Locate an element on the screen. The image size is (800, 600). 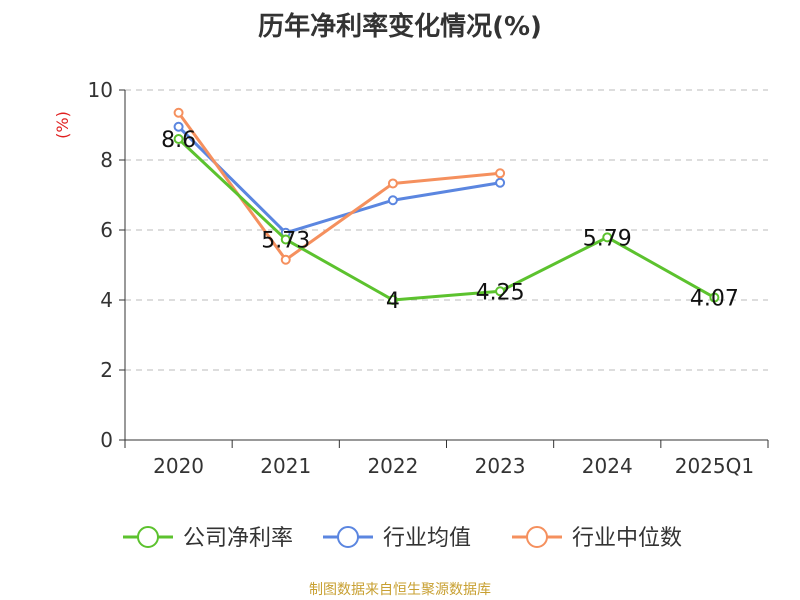
data-label: 8.6 is located at coordinates (178, 140).